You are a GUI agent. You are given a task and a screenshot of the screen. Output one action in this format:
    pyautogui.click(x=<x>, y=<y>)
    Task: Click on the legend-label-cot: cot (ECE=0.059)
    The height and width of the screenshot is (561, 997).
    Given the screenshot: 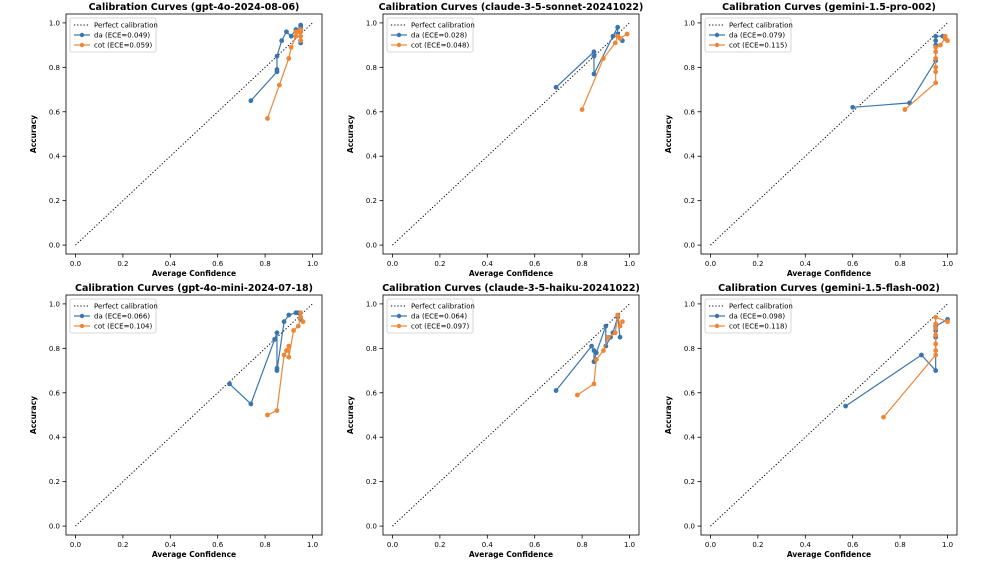 What is the action you would take?
    pyautogui.click(x=123, y=46)
    